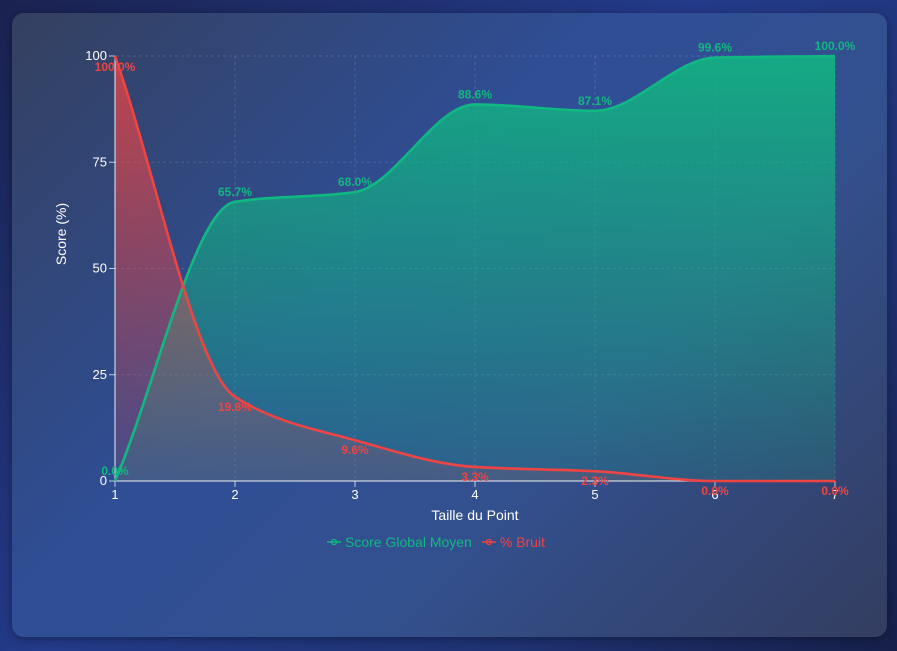 This screenshot has height=651, width=897. Describe the element at coordinates (354, 494) in the screenshot. I see `x-tick-label: 3` at that location.